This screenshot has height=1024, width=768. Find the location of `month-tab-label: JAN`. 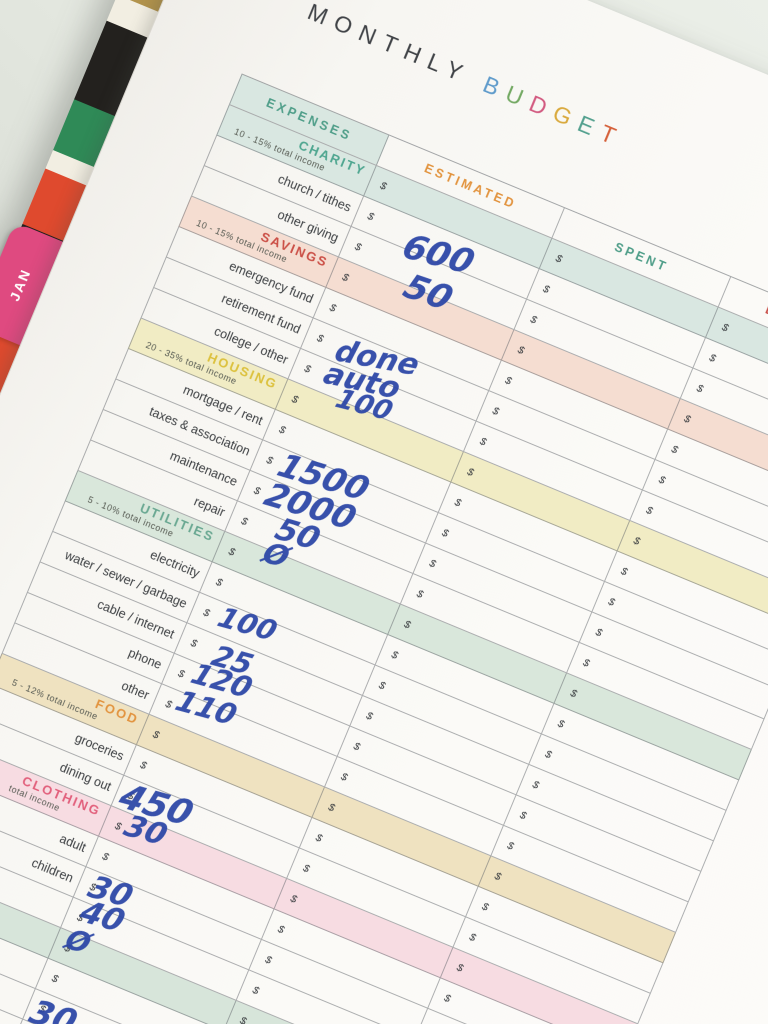

month-tab-label: JAN is located at coordinates (20, 284).